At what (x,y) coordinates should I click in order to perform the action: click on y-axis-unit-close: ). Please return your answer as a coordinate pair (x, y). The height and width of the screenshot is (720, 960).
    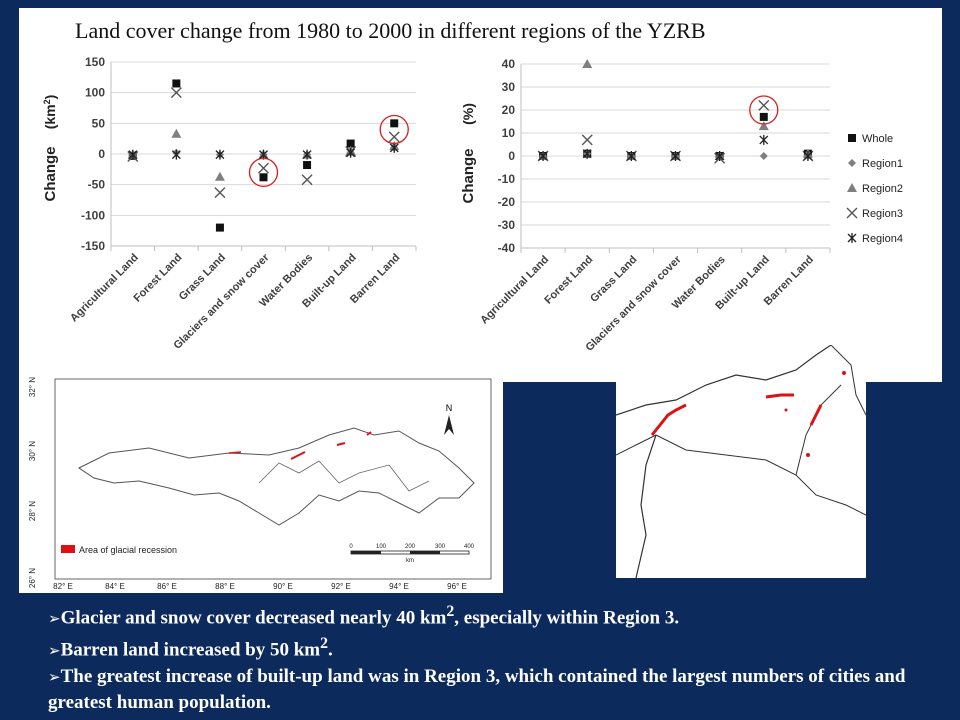
    Looking at the image, I should click on (50, 97).